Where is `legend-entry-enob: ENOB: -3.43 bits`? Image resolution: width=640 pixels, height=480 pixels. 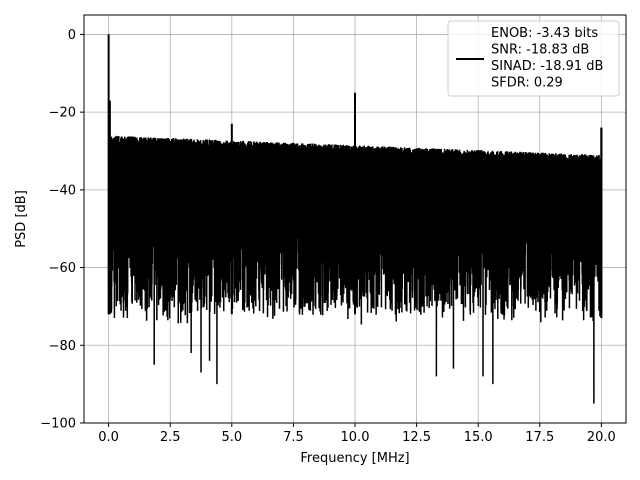
legend-entry-enob: ENOB: -3.43 bits is located at coordinates (544, 33).